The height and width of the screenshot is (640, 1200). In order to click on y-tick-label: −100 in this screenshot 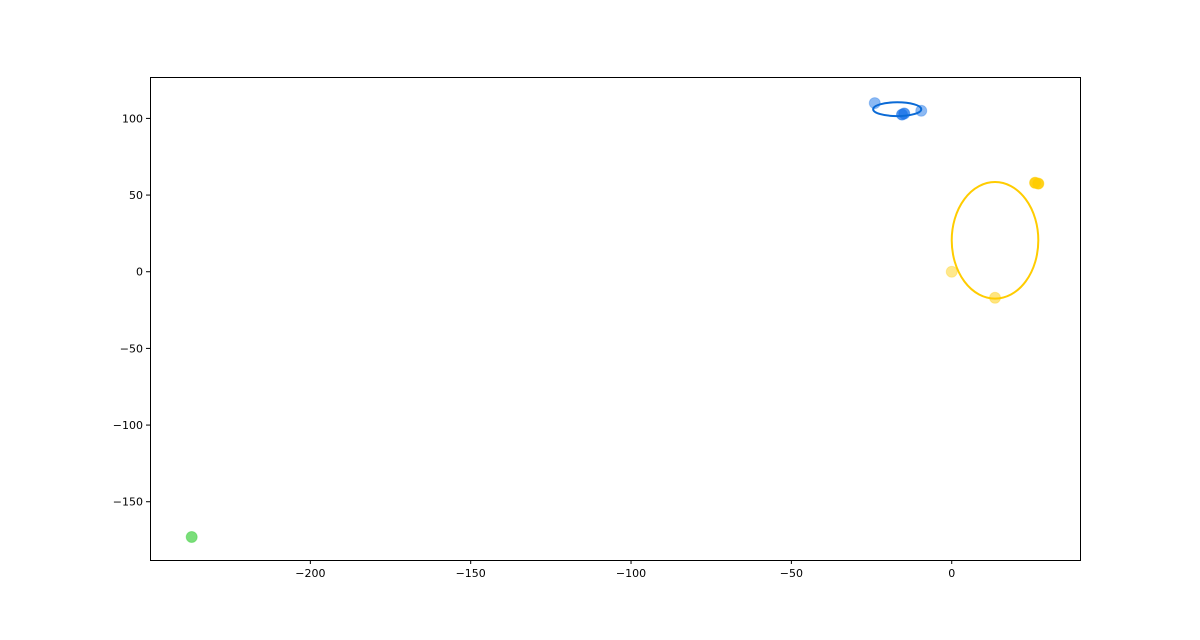, I will do `click(128, 425)`.